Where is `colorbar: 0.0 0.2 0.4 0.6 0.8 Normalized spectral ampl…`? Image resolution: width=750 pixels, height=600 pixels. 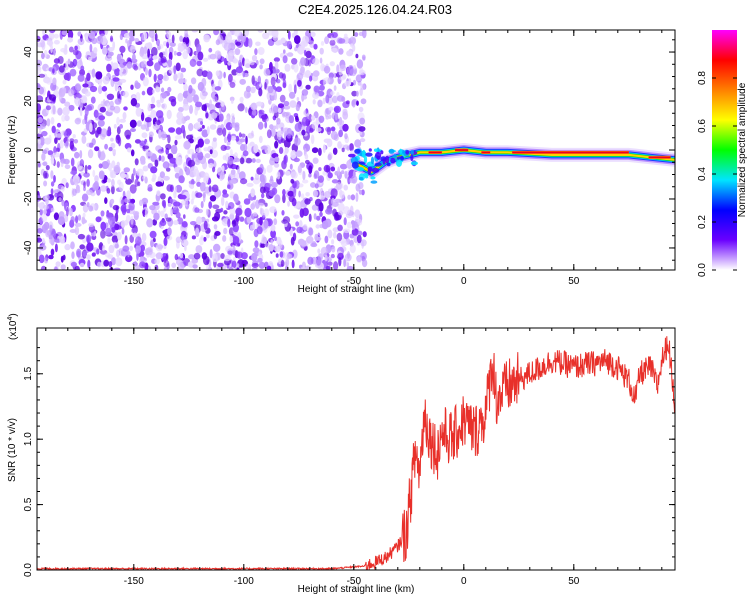 colorbar: 0.0 0.2 0.4 0.6 0.8 Normalized spectral ampl… is located at coordinates (722, 153).